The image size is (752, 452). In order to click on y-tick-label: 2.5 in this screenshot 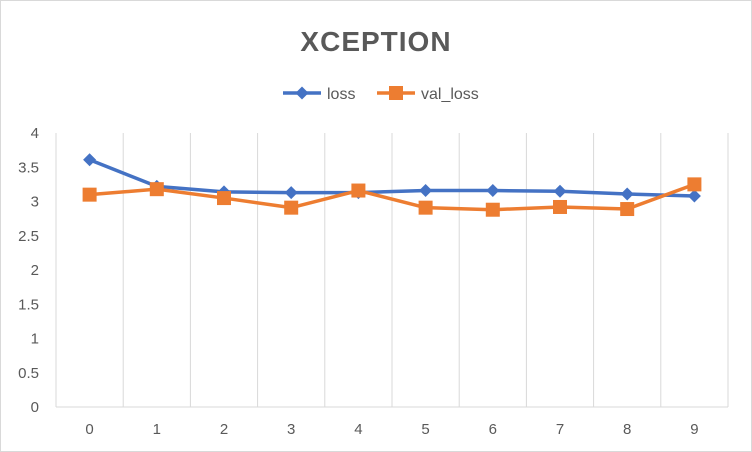, I will do `click(28, 236)`.